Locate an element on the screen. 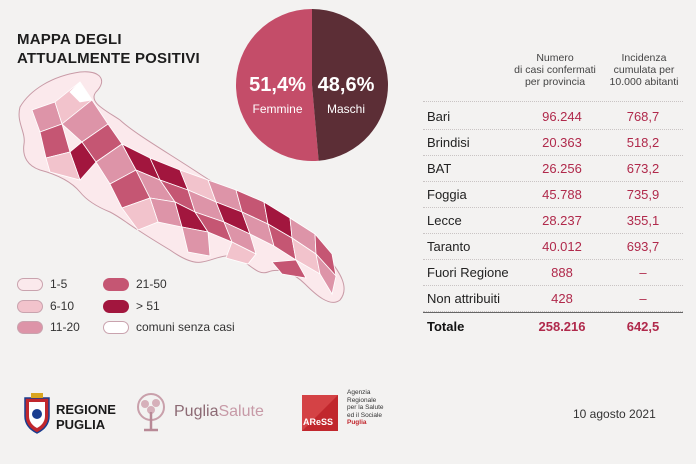 The image size is (696, 464). regione-puglia-logo is located at coordinates (37, 415).